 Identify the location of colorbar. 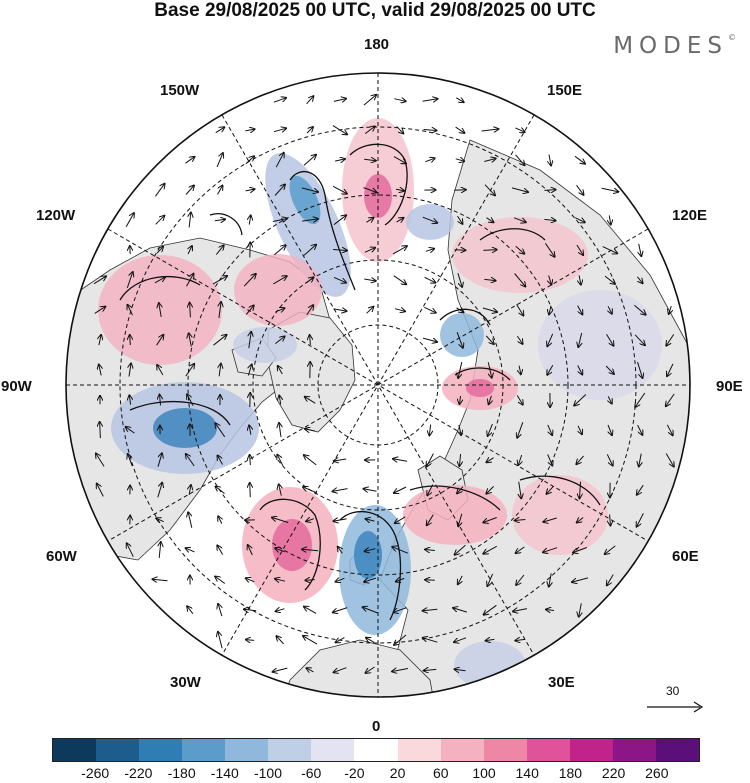
(376, 750).